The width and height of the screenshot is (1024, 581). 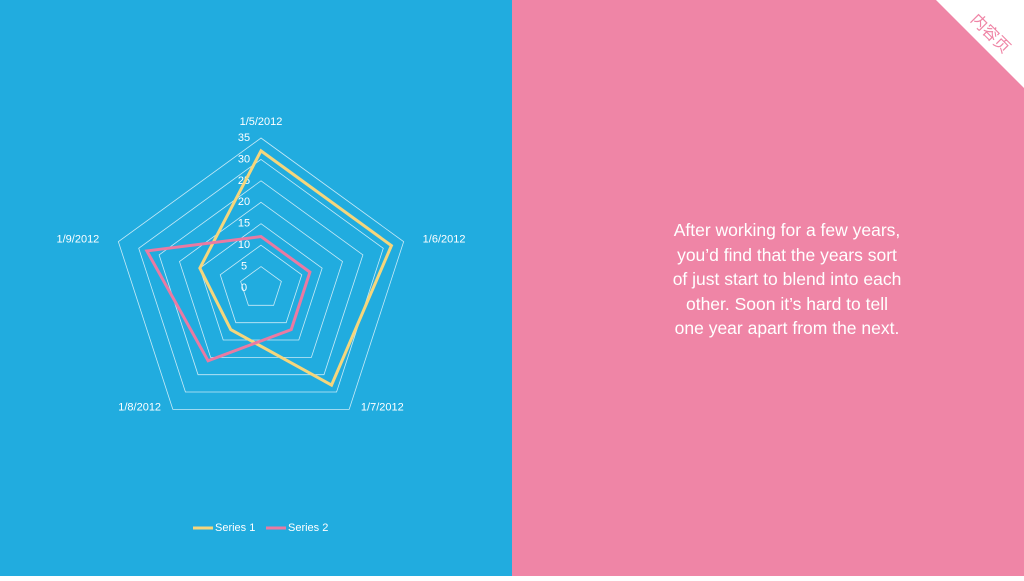 What do you see at coordinates (244, 138) in the screenshot?
I see `y-tick-label: 35` at bounding box center [244, 138].